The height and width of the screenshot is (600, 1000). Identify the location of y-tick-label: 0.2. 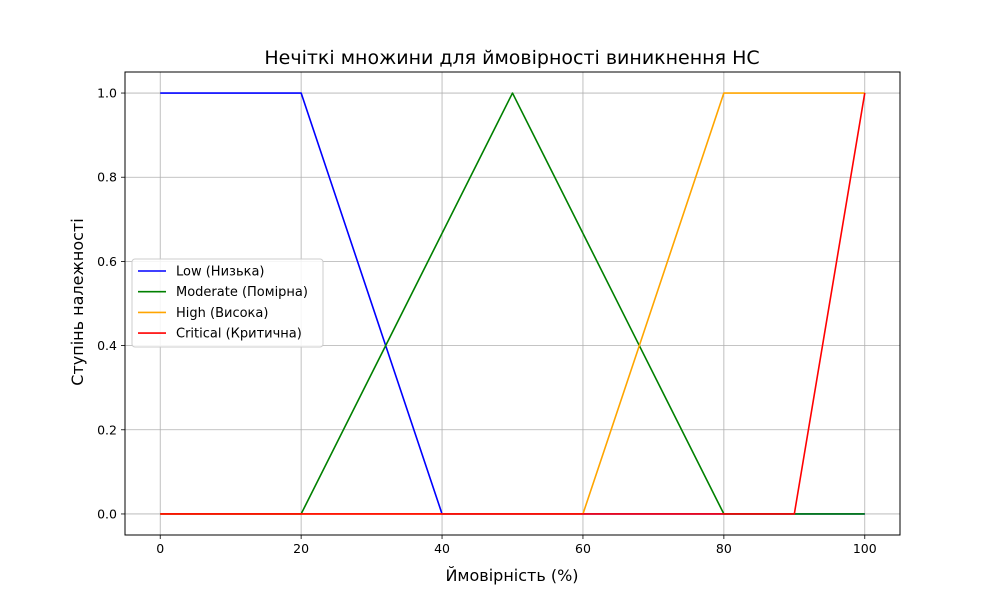
(107, 429).